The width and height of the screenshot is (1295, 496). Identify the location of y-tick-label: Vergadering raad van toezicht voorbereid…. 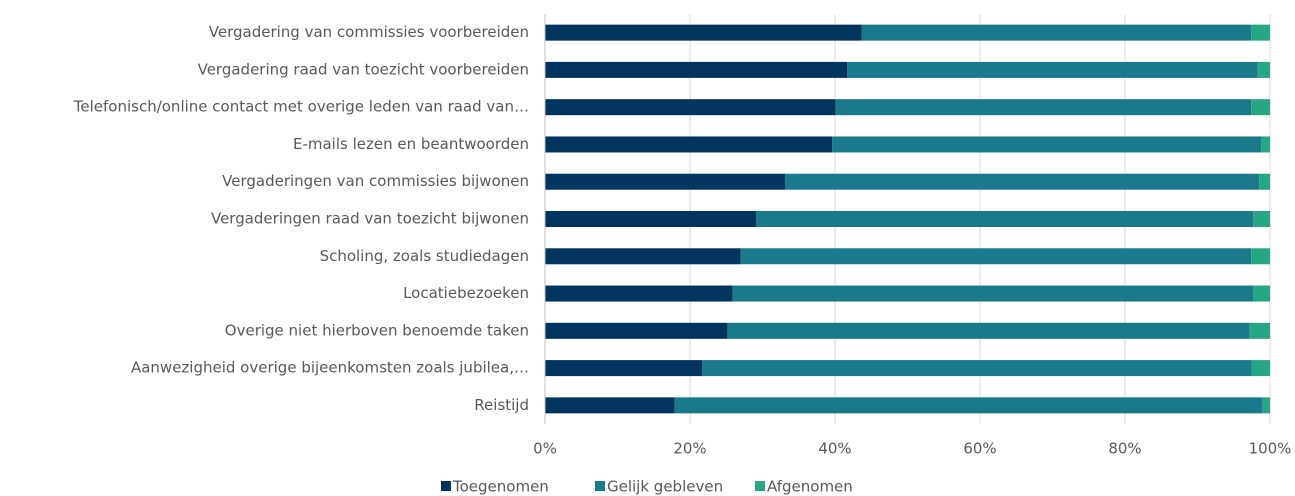
(363, 69).